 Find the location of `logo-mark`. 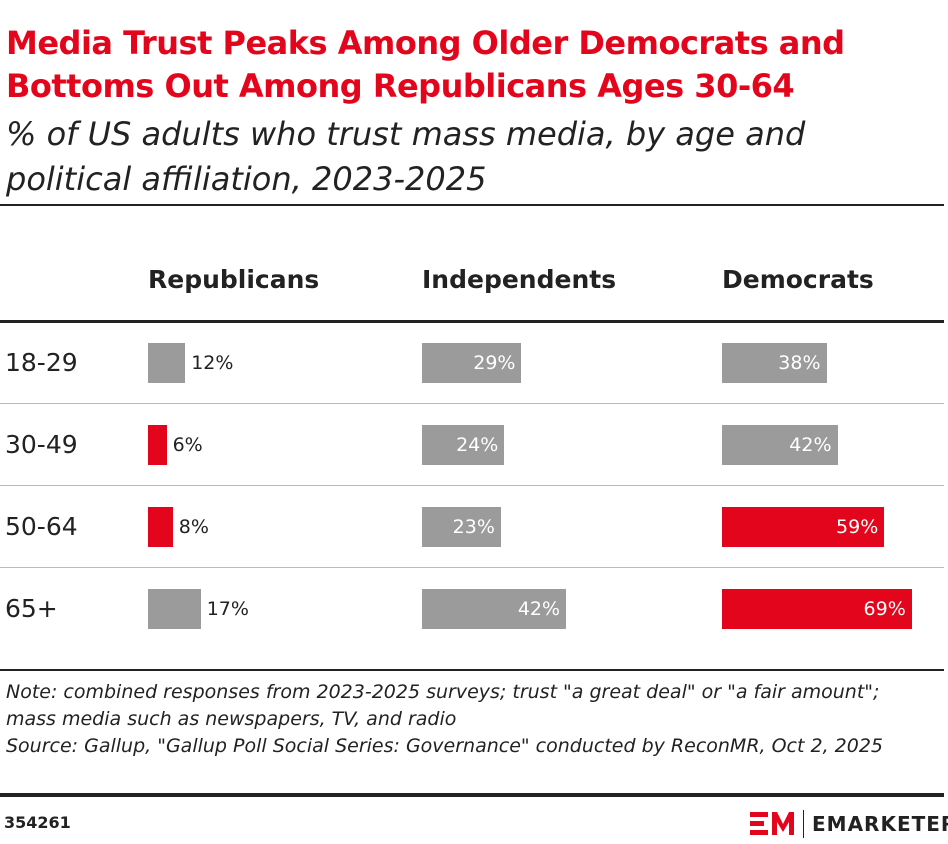

logo-mark is located at coordinates (772, 823).